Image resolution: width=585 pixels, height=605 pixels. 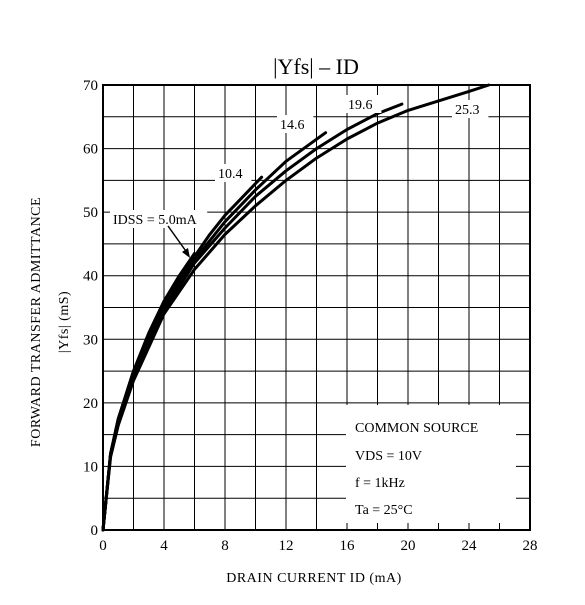 I want to click on x-tick-label: 24, so click(x=470, y=546).